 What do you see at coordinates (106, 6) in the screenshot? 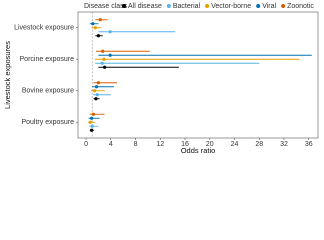
I see `legend-title: Disease class` at bounding box center [106, 6].